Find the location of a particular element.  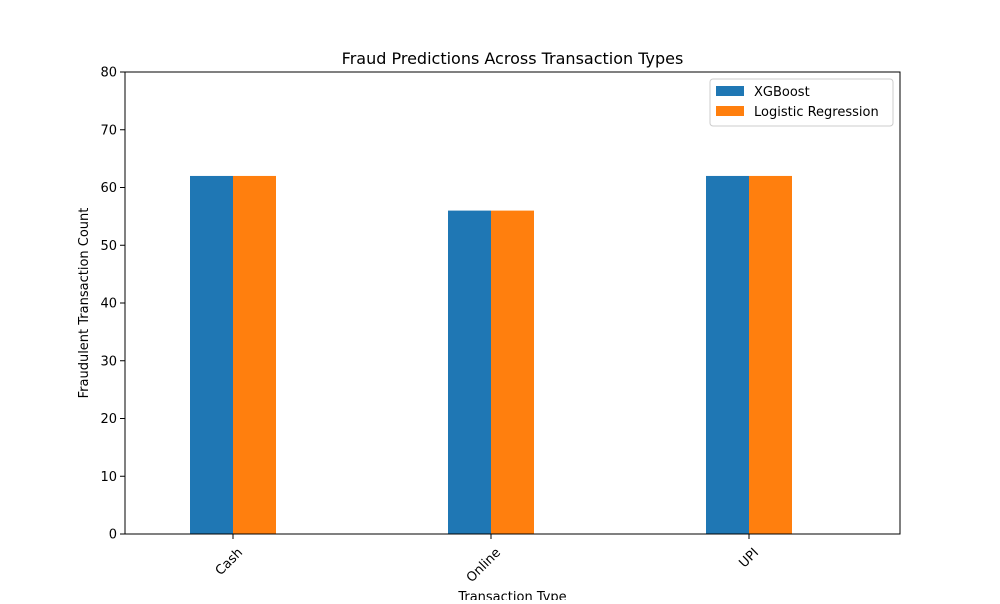

bar-logistic-regression-online is located at coordinates (512, 372).